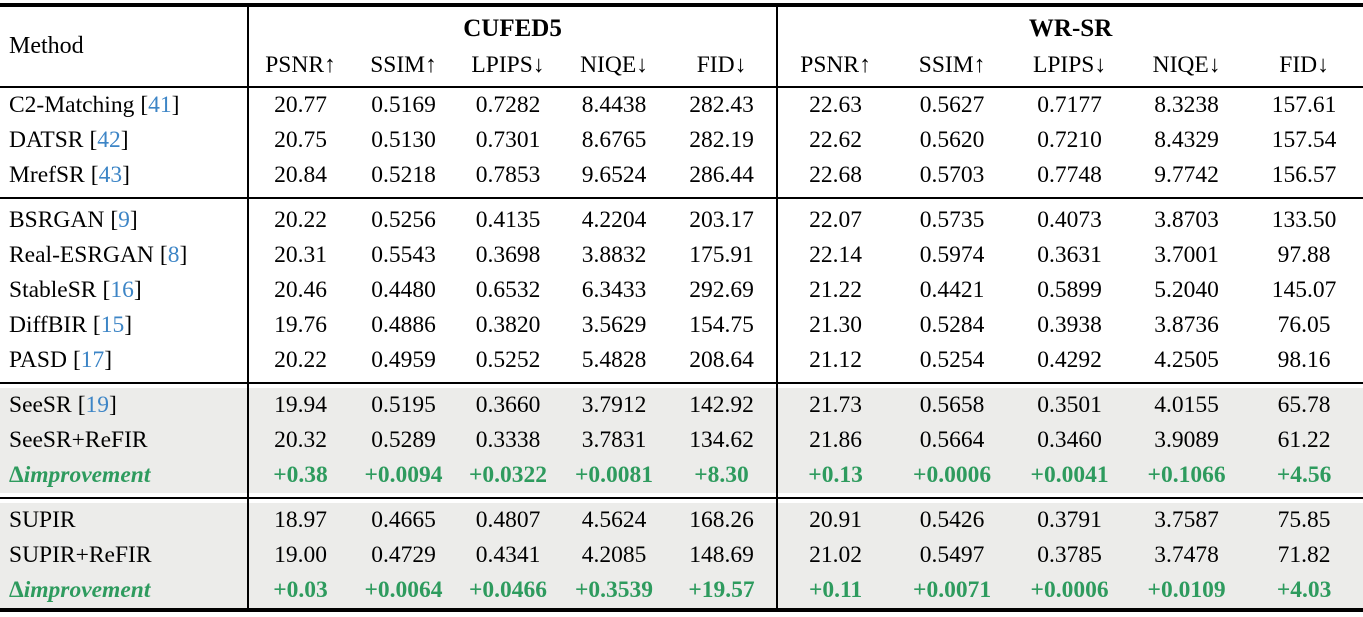 The height and width of the screenshot is (617, 1363). Describe the element at coordinates (722, 66) in the screenshot. I see `metric-header-fid-cufed5: FID↓` at that location.